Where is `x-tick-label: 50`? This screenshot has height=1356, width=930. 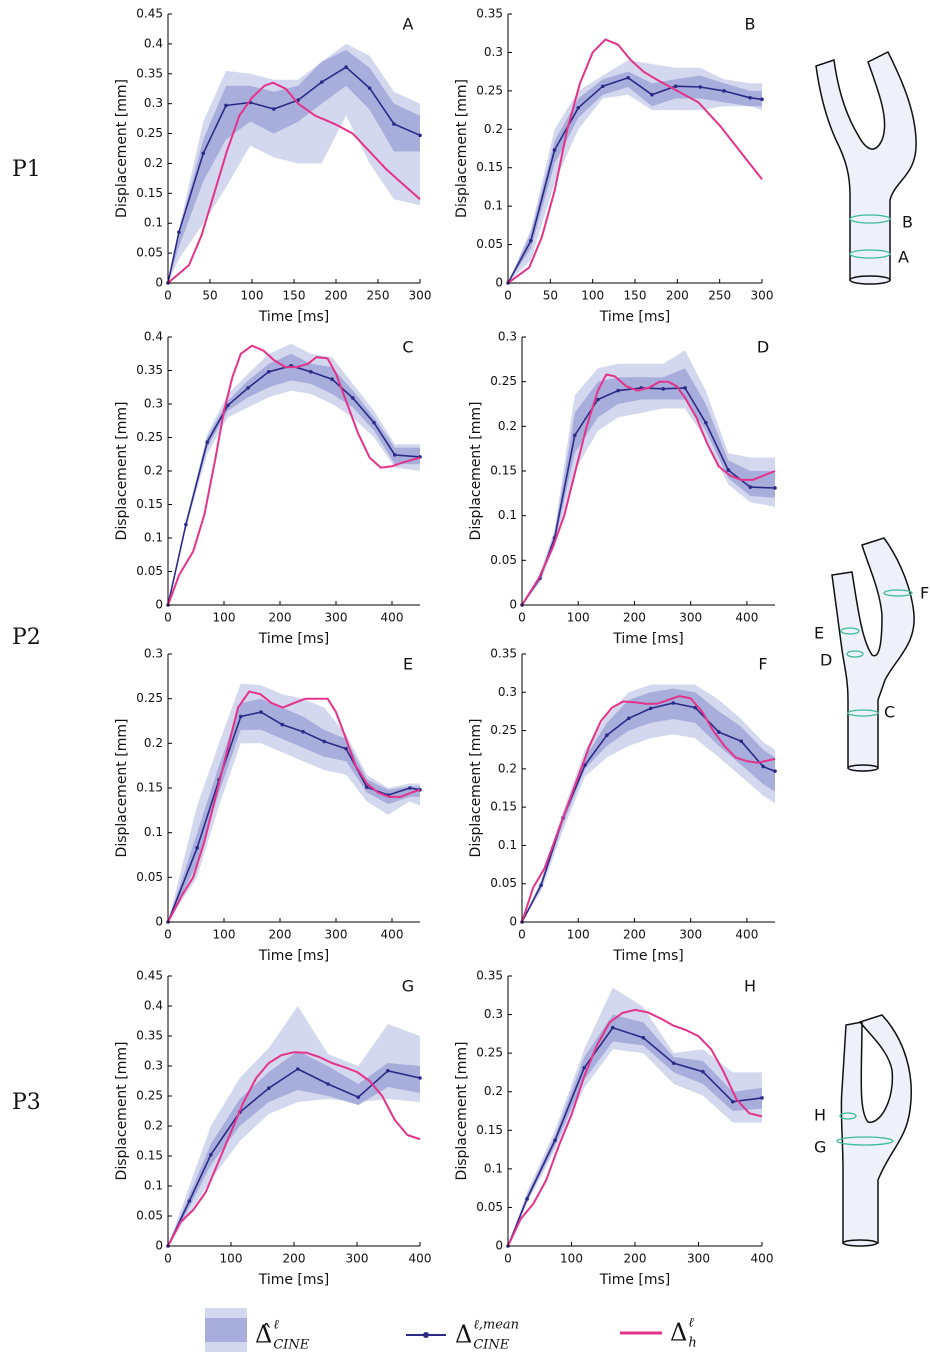 x-tick-label: 50 is located at coordinates (550, 296).